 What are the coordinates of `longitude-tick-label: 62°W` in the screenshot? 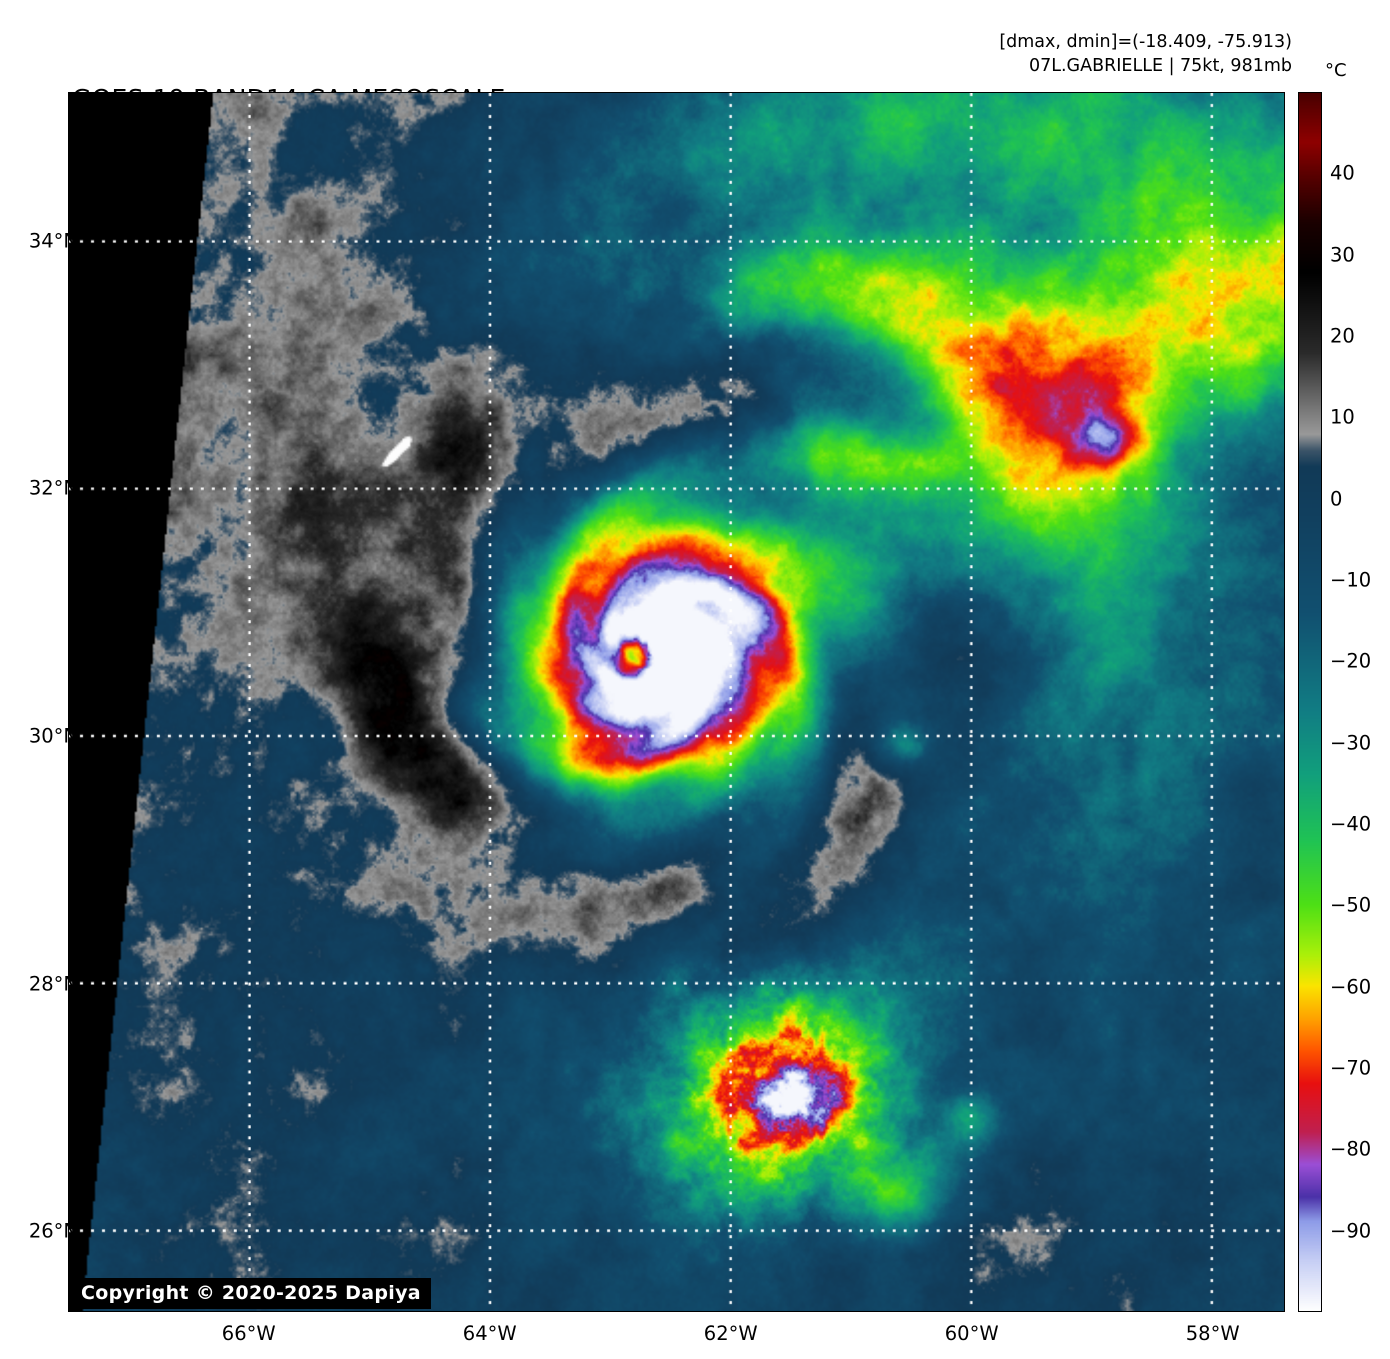 It's located at (730, 1333).